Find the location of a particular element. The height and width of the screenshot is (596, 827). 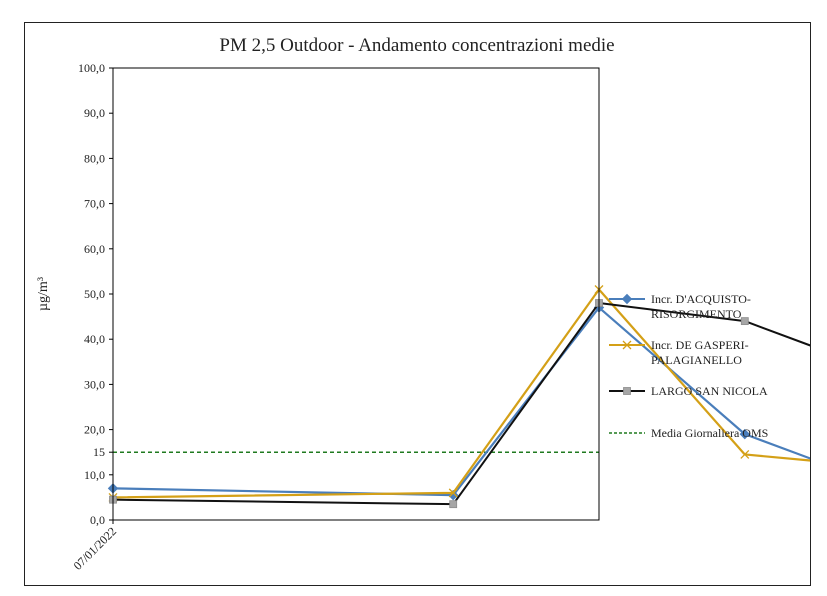

legend-label: Incr. DE GASPERI- is located at coordinates (700, 345).